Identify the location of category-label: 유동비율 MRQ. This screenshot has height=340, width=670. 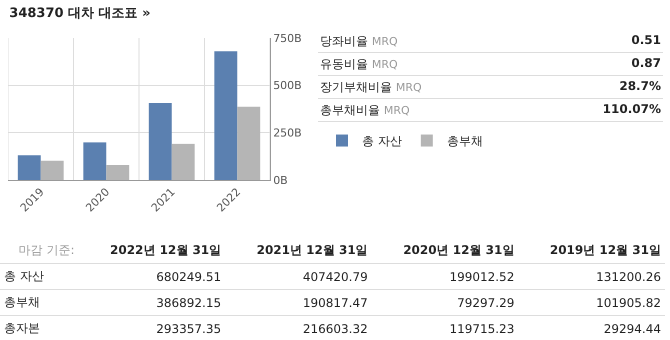
(359, 64).